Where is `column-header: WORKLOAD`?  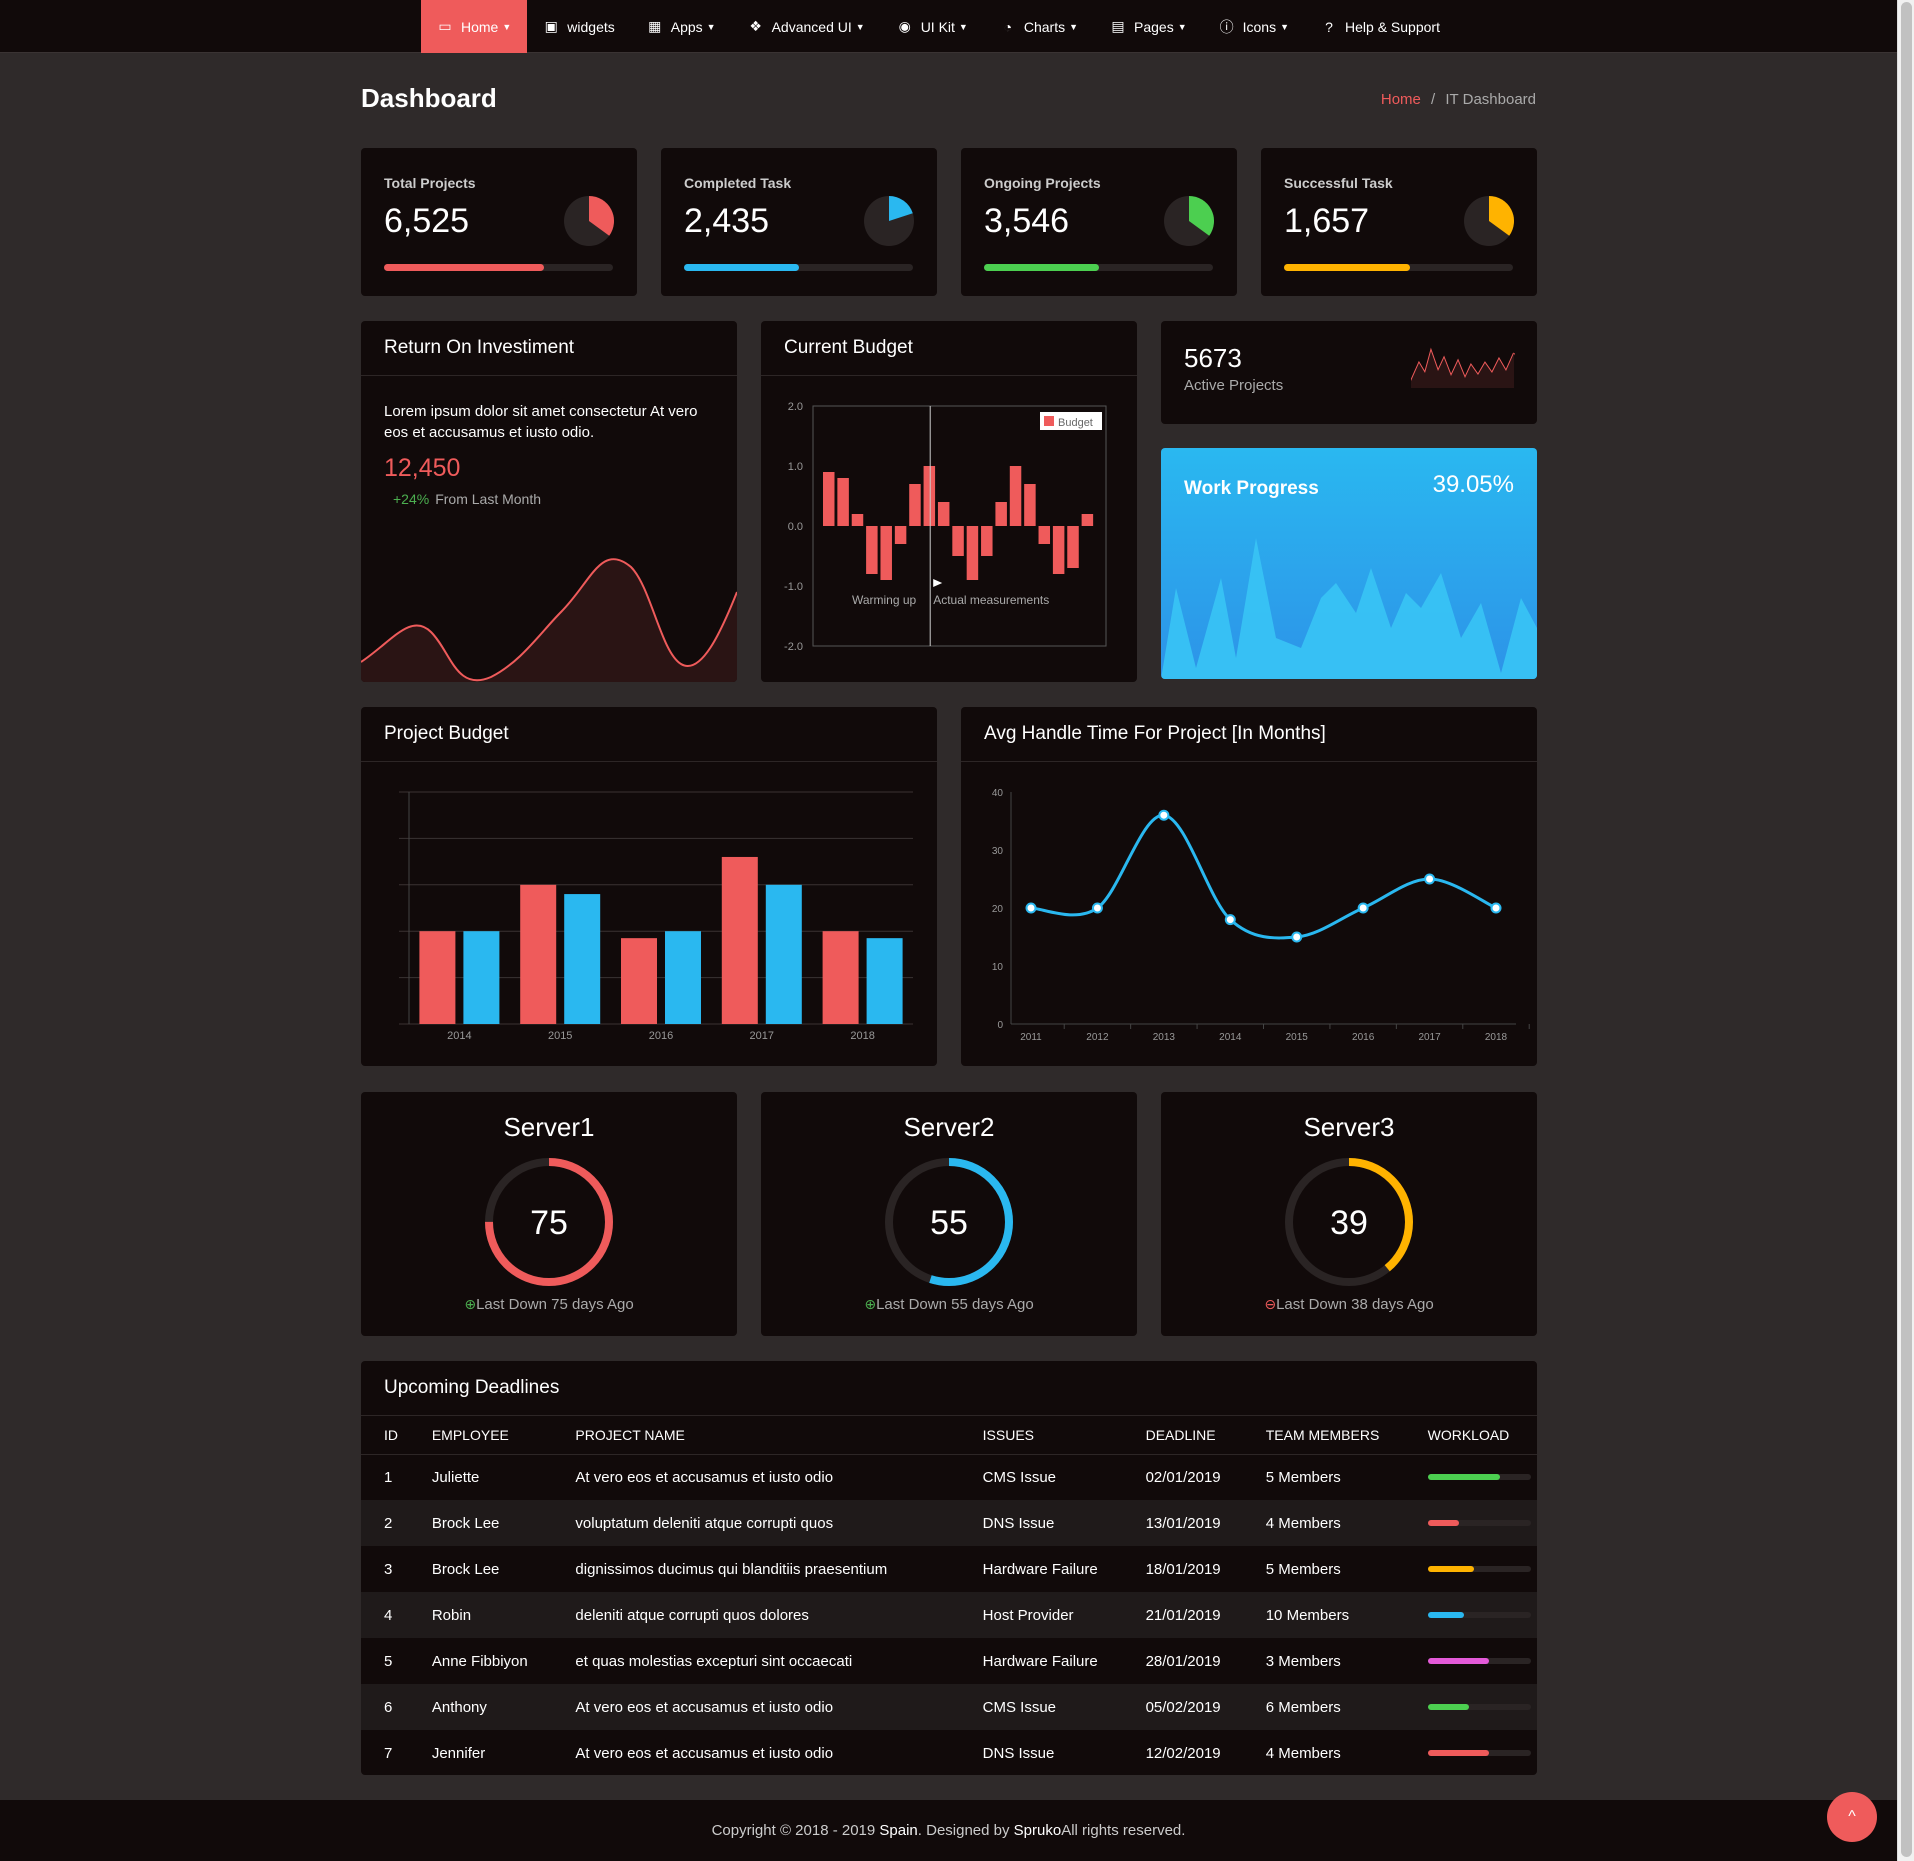
column-header: WORKLOAD is located at coordinates (1470, 1435).